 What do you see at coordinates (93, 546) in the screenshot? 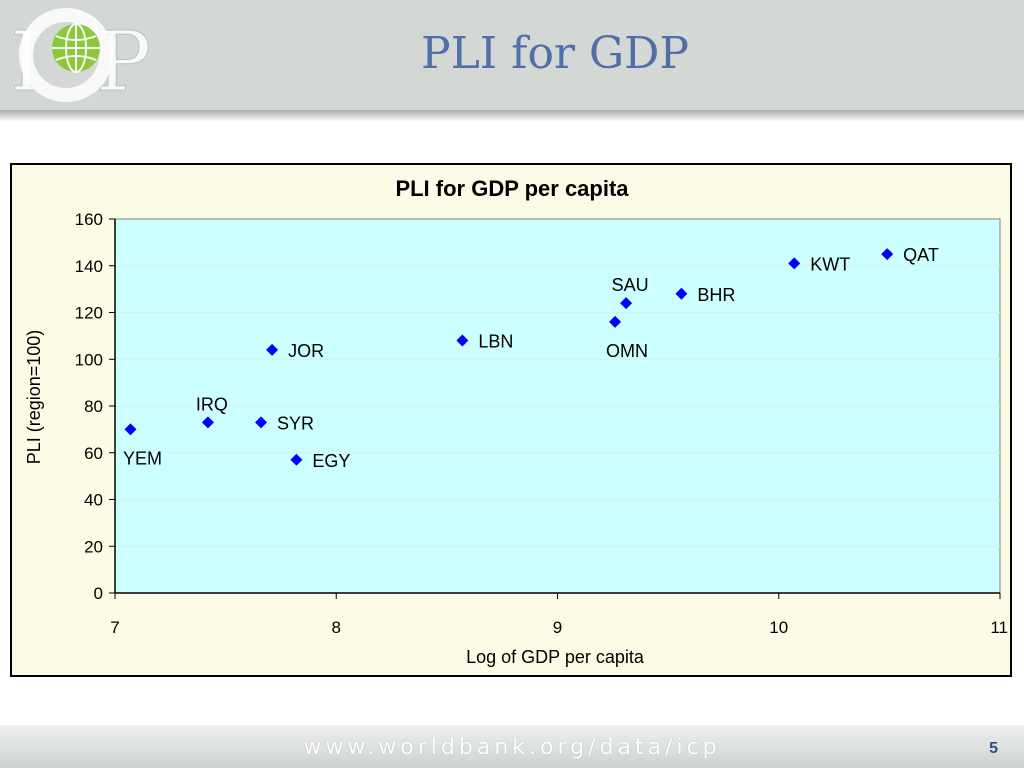
I see `y-tick-label-20: 20` at bounding box center [93, 546].